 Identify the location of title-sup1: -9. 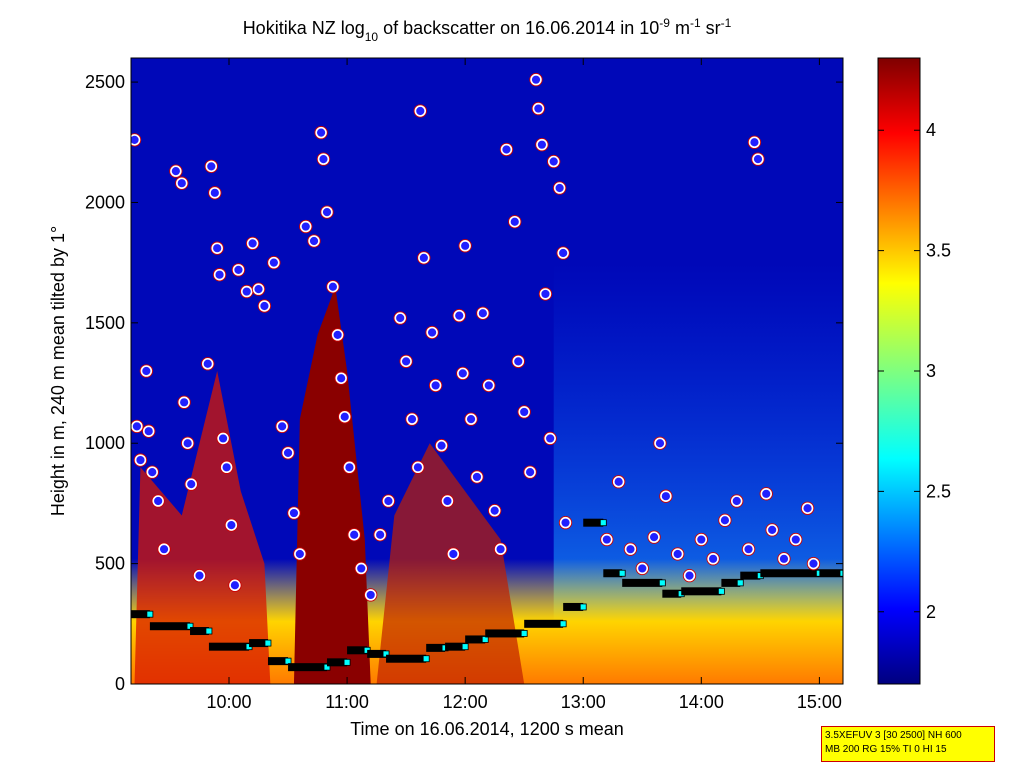
(664, 23).